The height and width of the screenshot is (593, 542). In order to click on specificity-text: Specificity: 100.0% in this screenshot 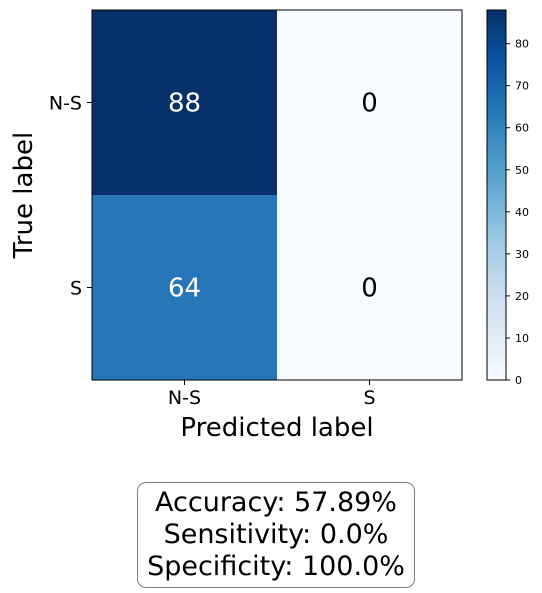, I will do `click(276, 566)`.